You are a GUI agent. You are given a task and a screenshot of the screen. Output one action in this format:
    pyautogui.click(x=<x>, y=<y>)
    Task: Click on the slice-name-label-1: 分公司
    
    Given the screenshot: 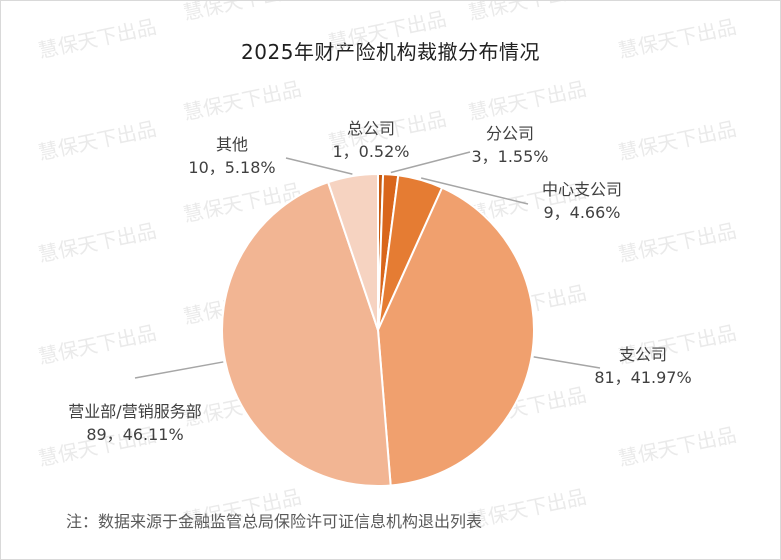 What is the action you would take?
    pyautogui.click(x=510, y=133)
    